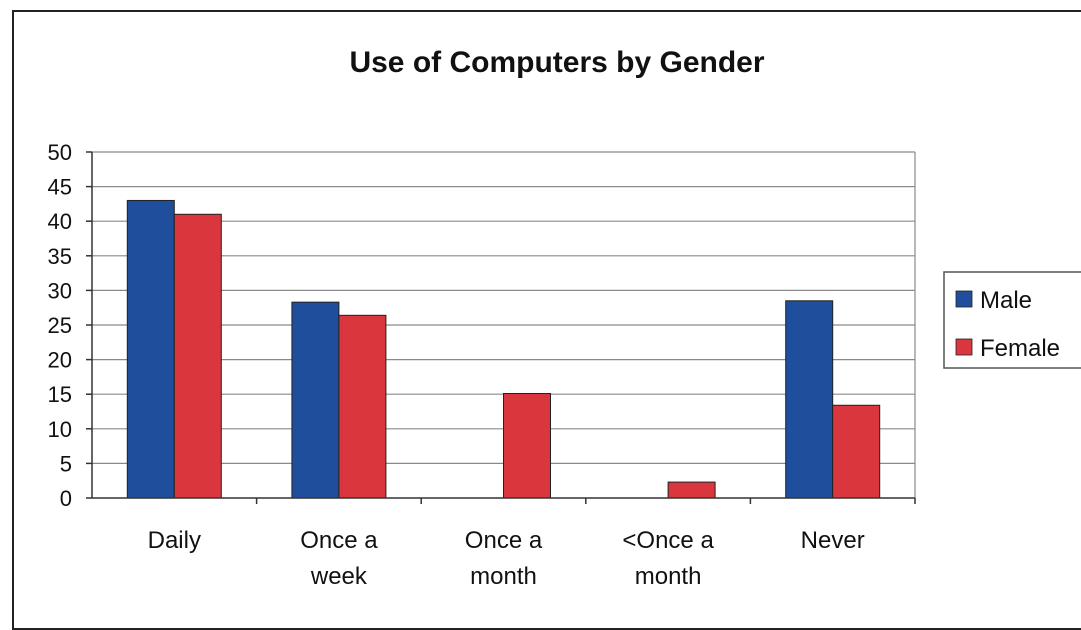  Describe the element at coordinates (1012, 320) in the screenshot. I see `legend: Male Female` at that location.